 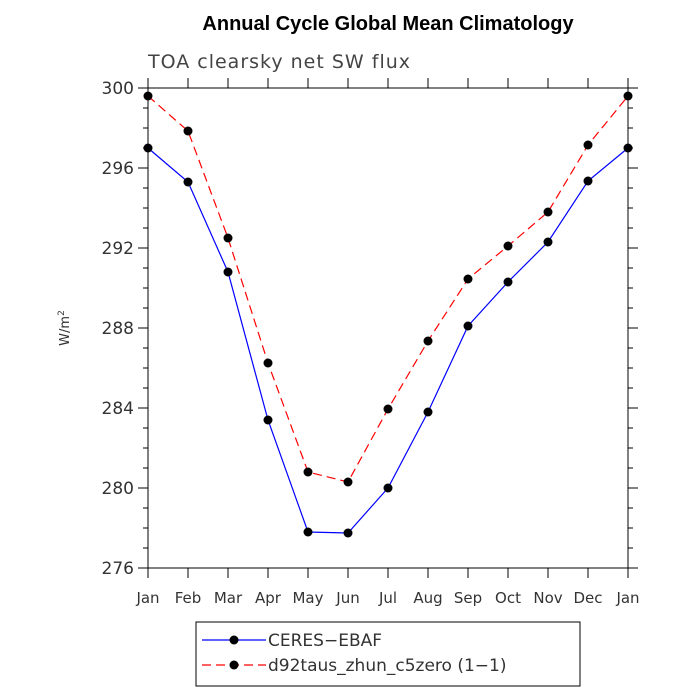 What do you see at coordinates (118, 89) in the screenshot?
I see `y-tick-label: 300` at bounding box center [118, 89].